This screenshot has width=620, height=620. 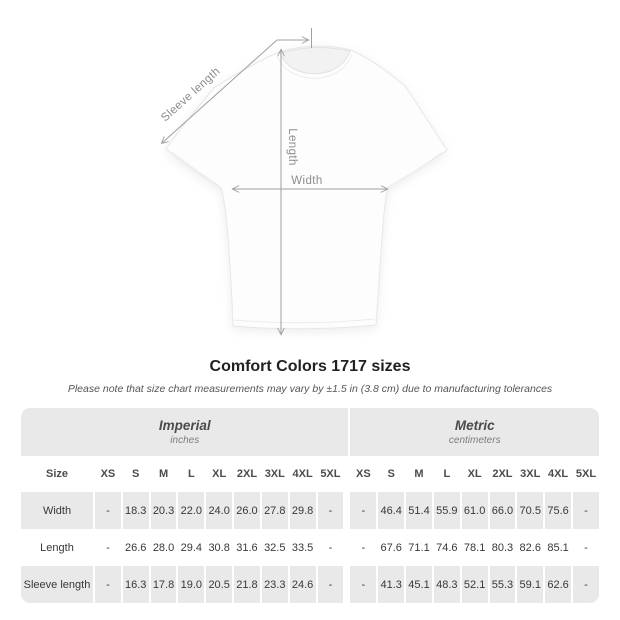 I want to click on value-cell: 30.8, so click(x=219, y=547).